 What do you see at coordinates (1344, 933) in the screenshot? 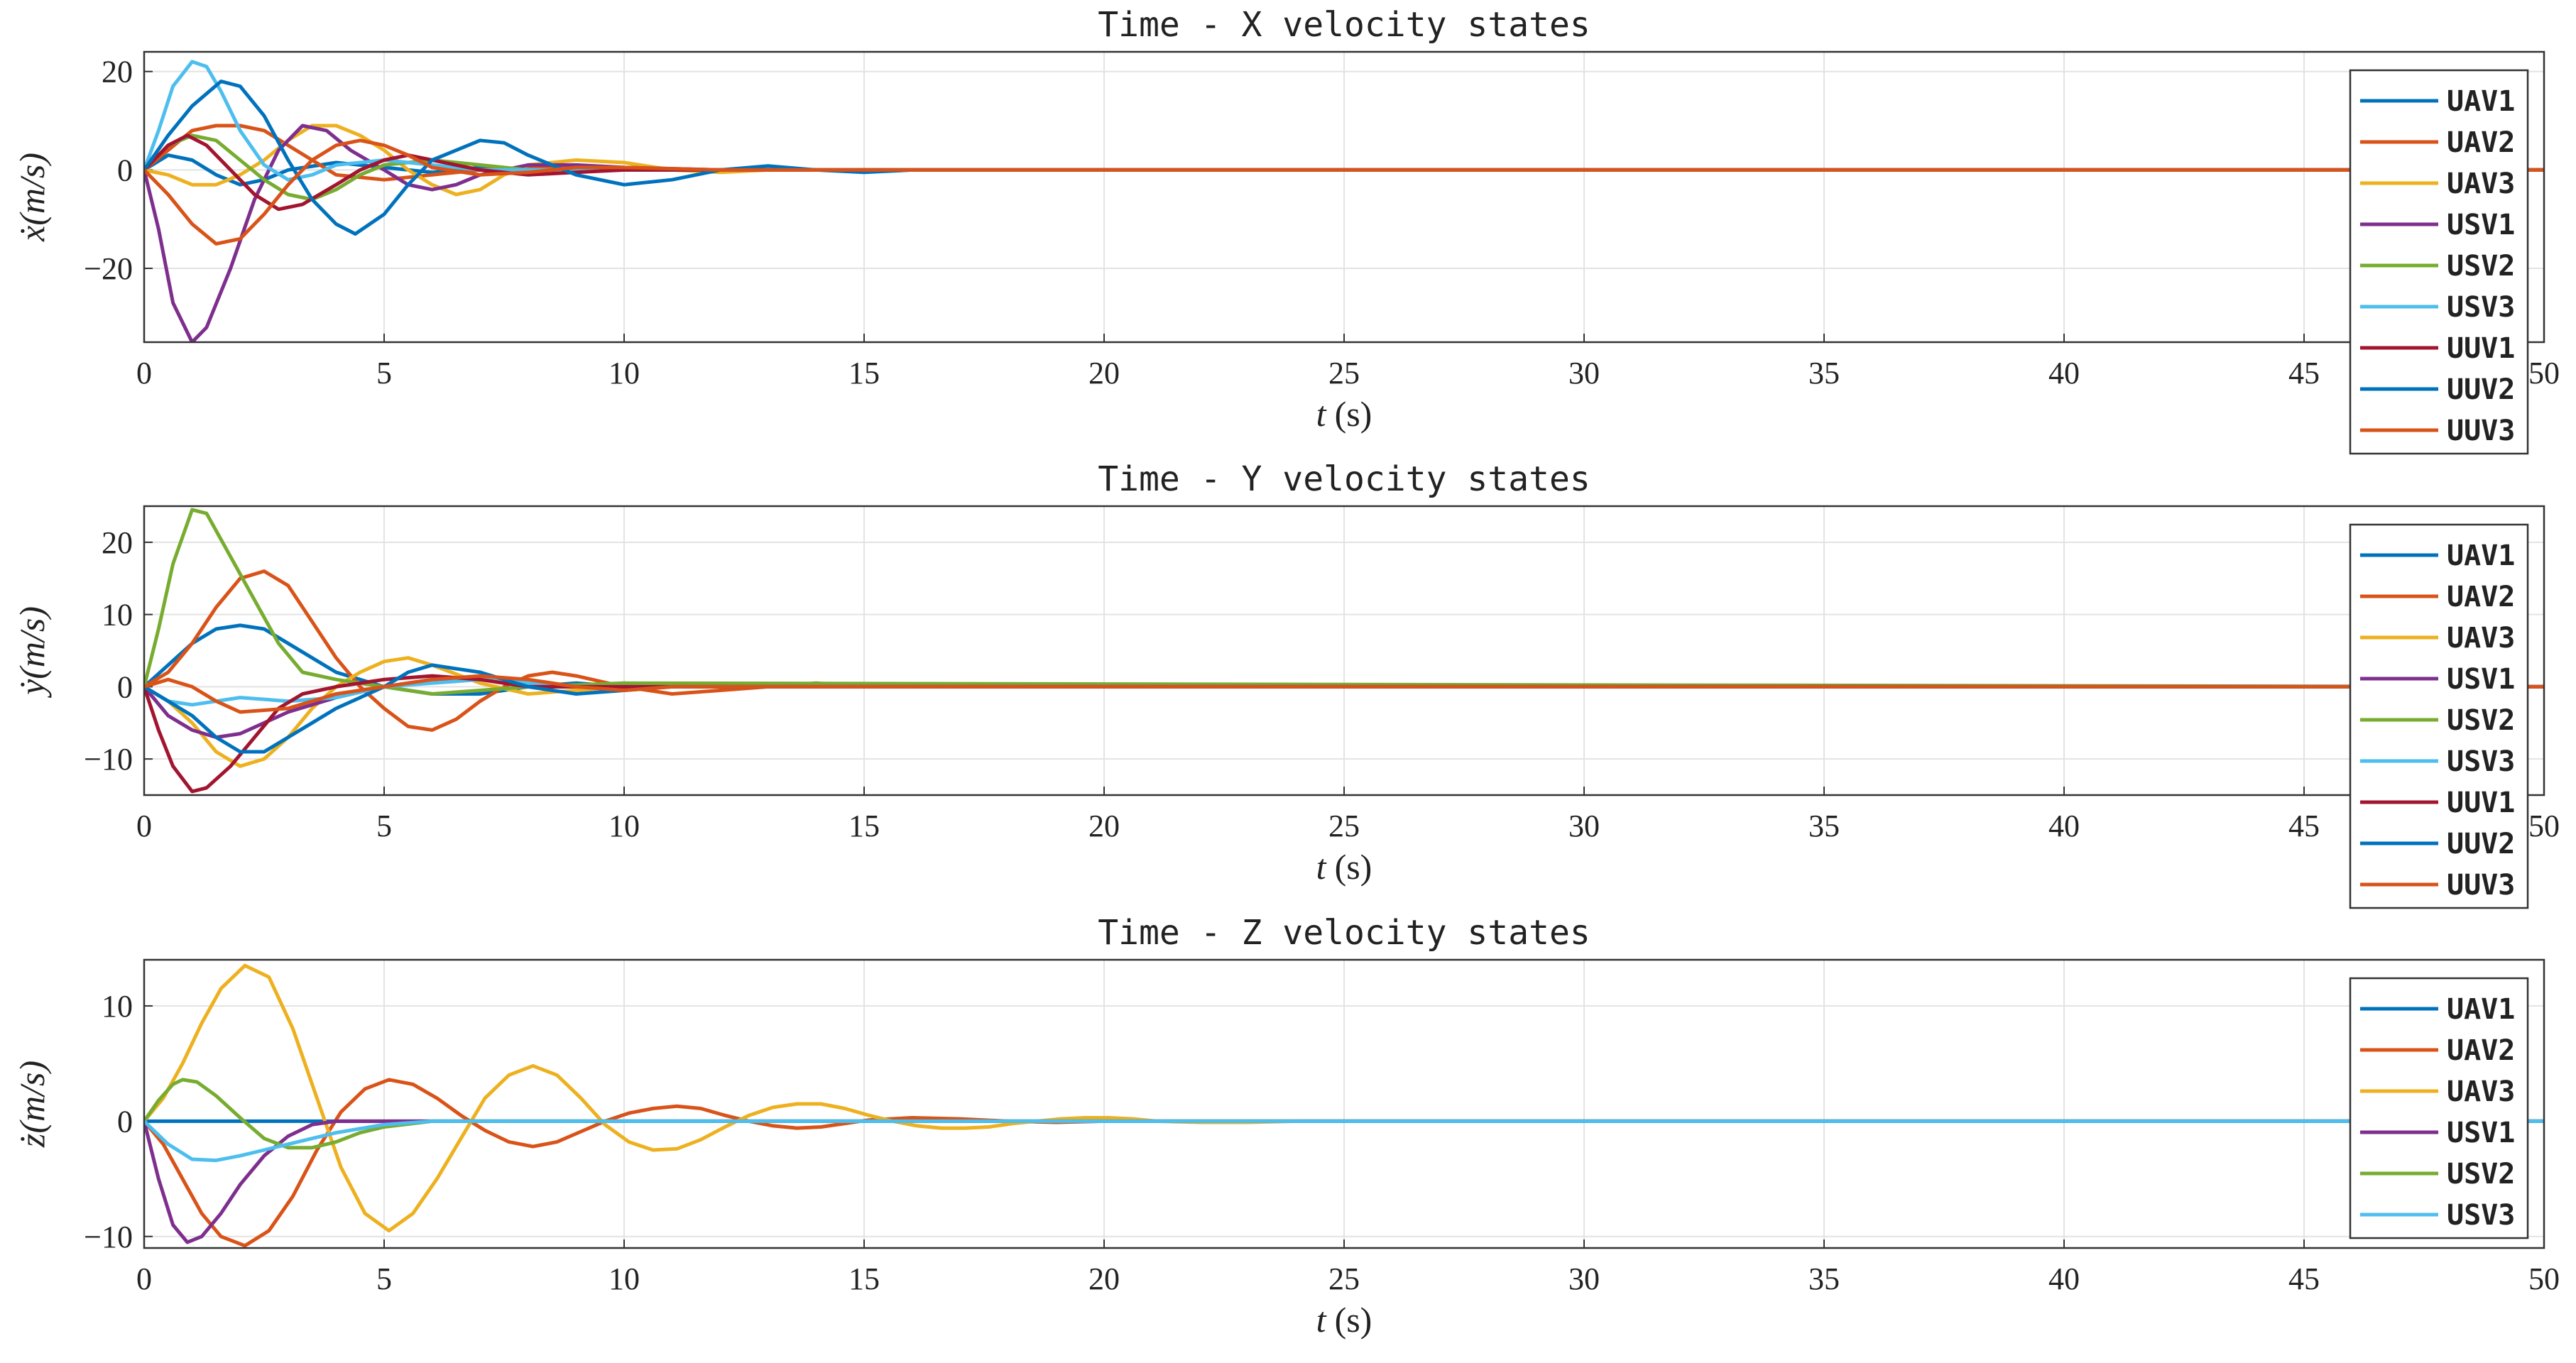
I see `panel-title: Time - Z velocity states` at bounding box center [1344, 933].